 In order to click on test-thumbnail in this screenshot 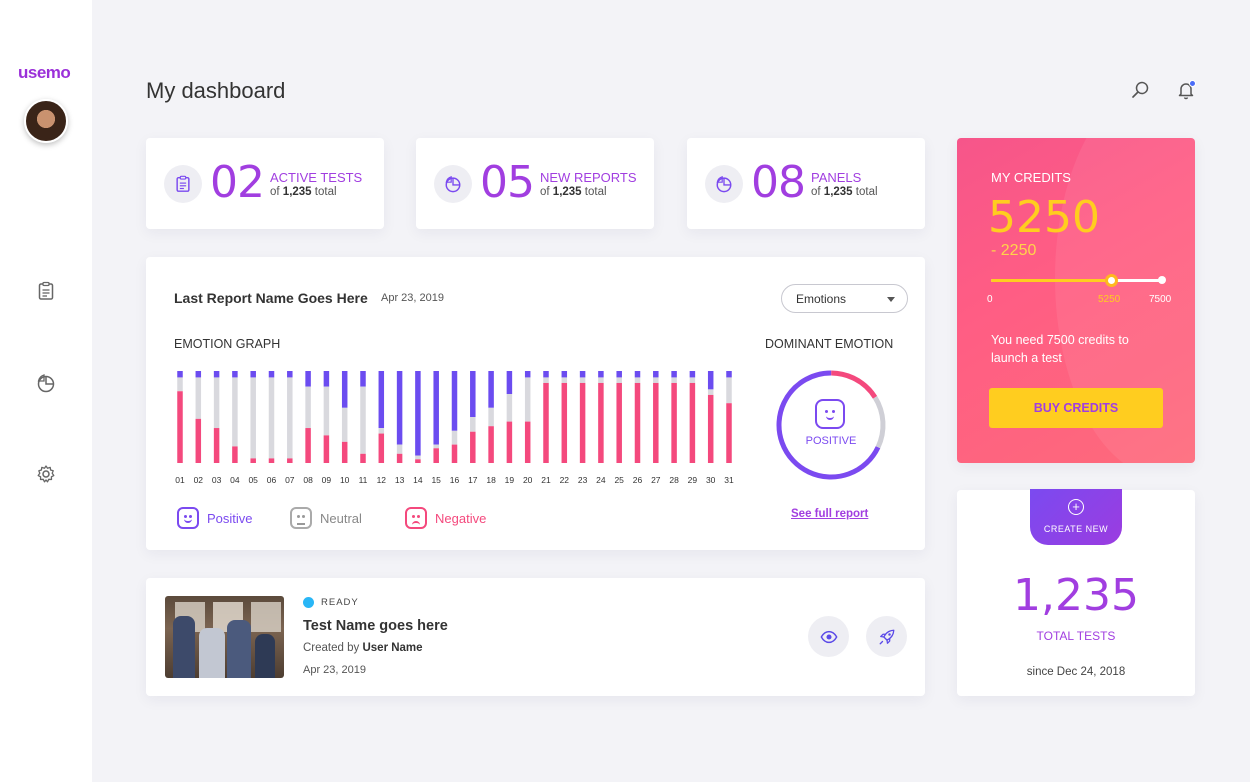, I will do `click(224, 637)`.